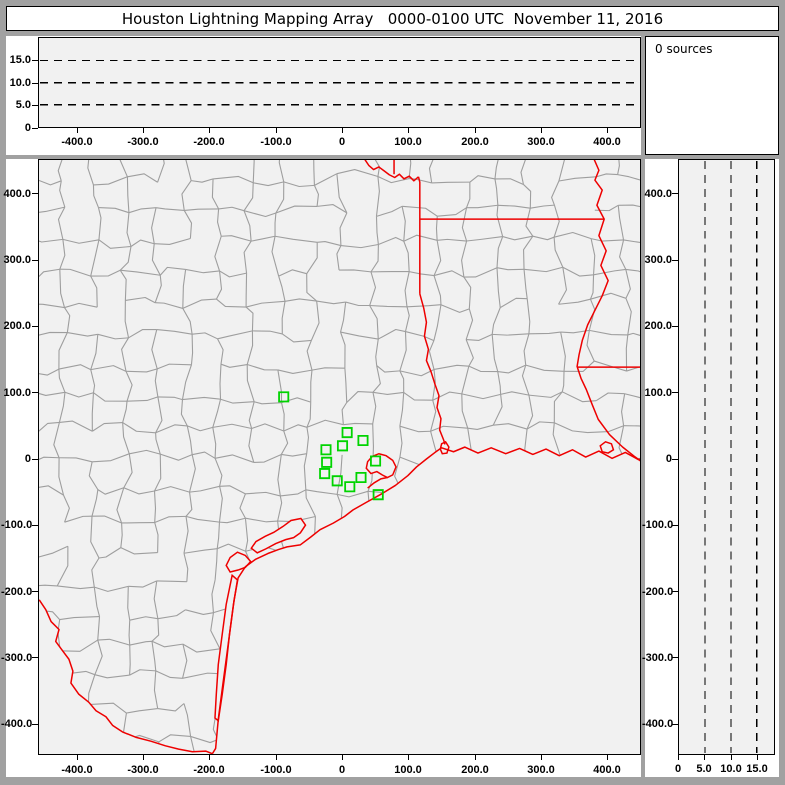 This screenshot has height=785, width=785. Describe the element at coordinates (331, 445) in the screenshot. I see `lma-stations` at that location.